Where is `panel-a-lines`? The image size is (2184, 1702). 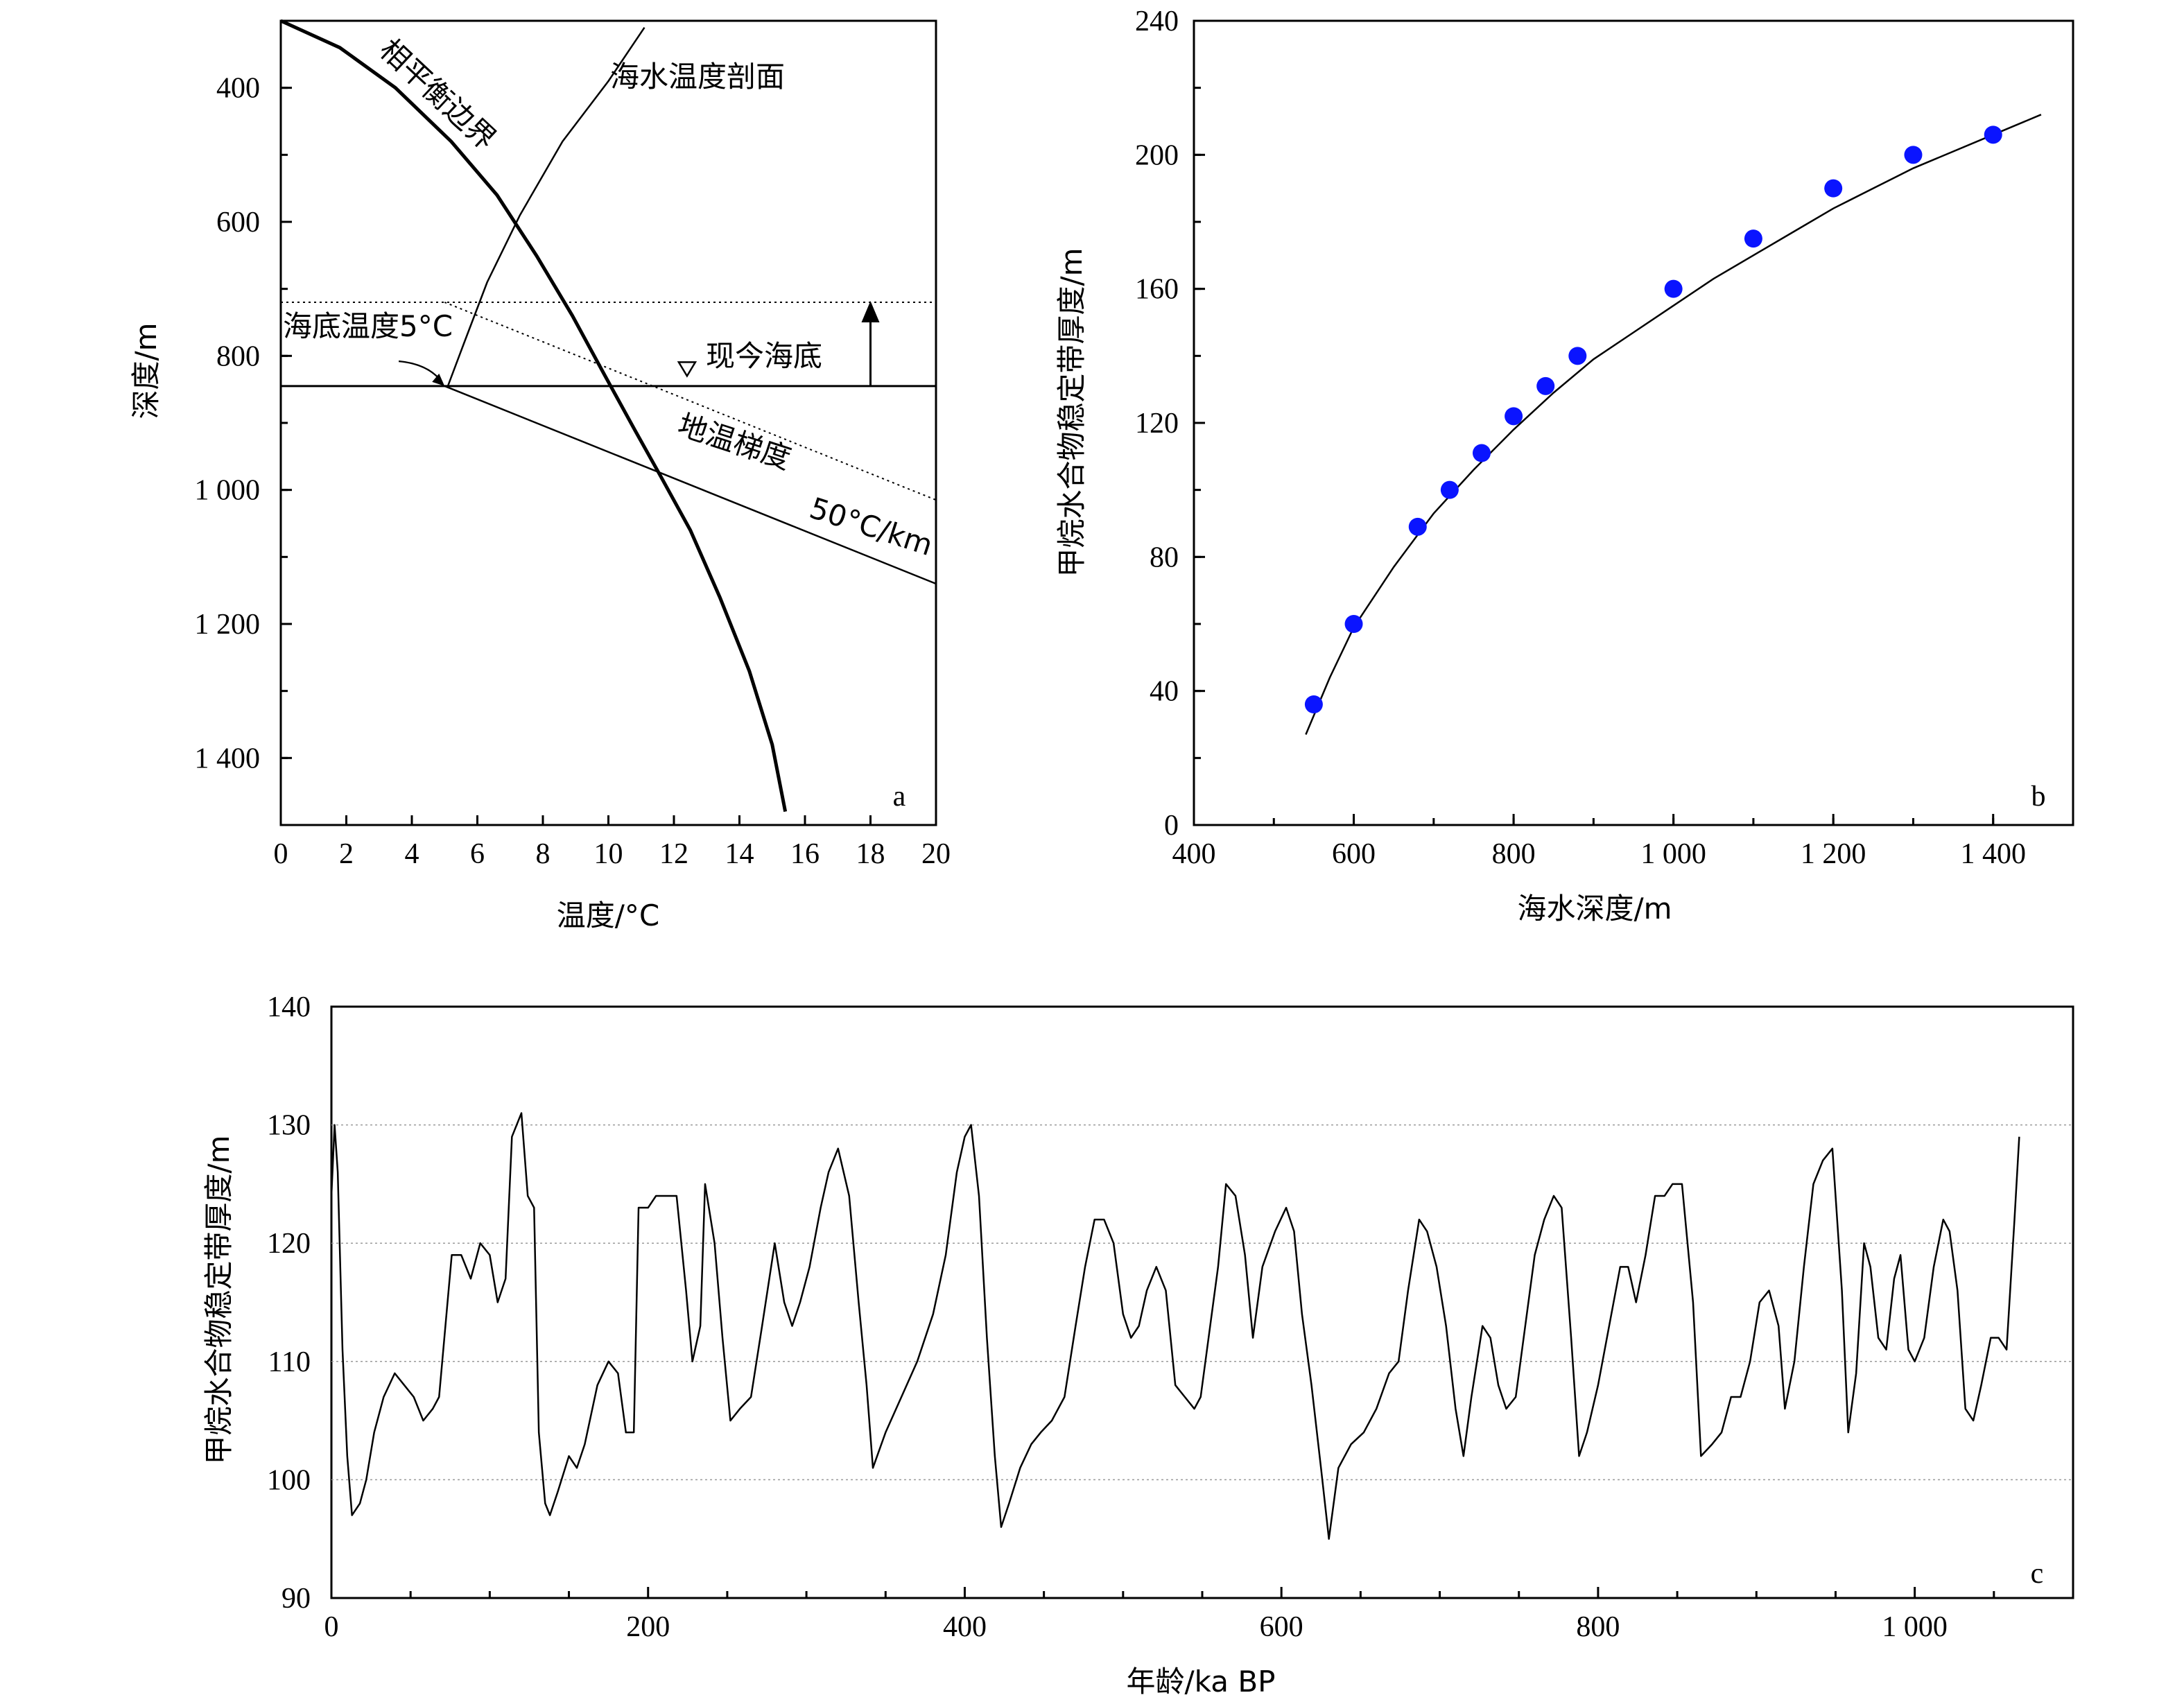 panel-a-lines is located at coordinates (608, 416).